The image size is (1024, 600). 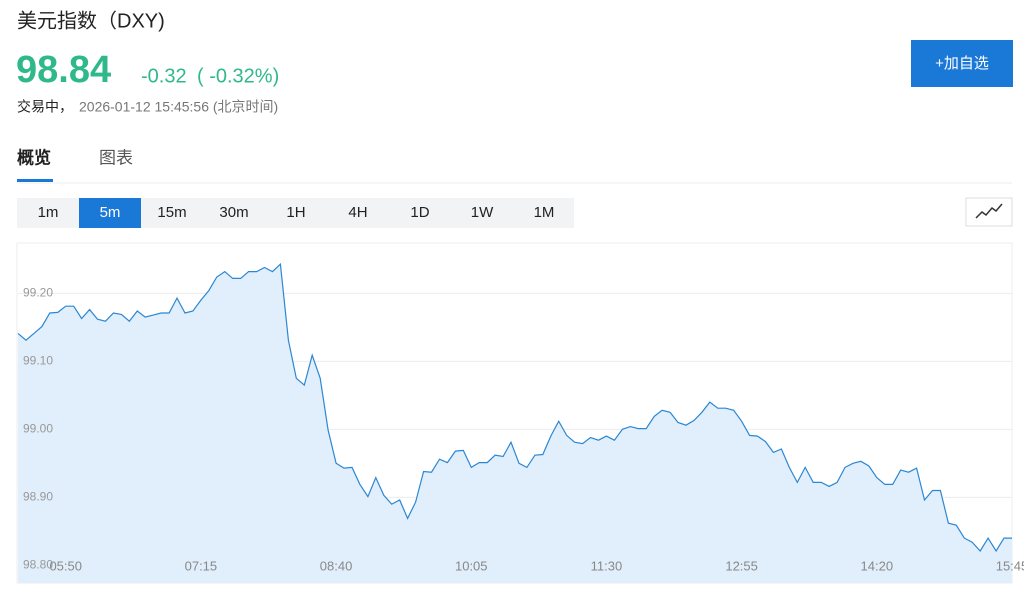 I want to click on period-button: 1H, so click(x=295, y=212).